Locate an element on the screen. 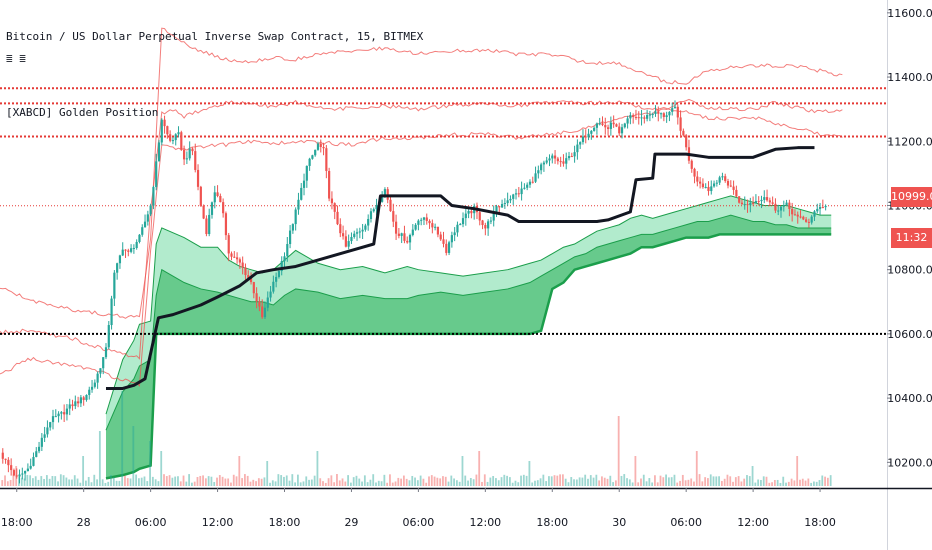  price-tick-label: 10600.0 is located at coordinates (909, 334).